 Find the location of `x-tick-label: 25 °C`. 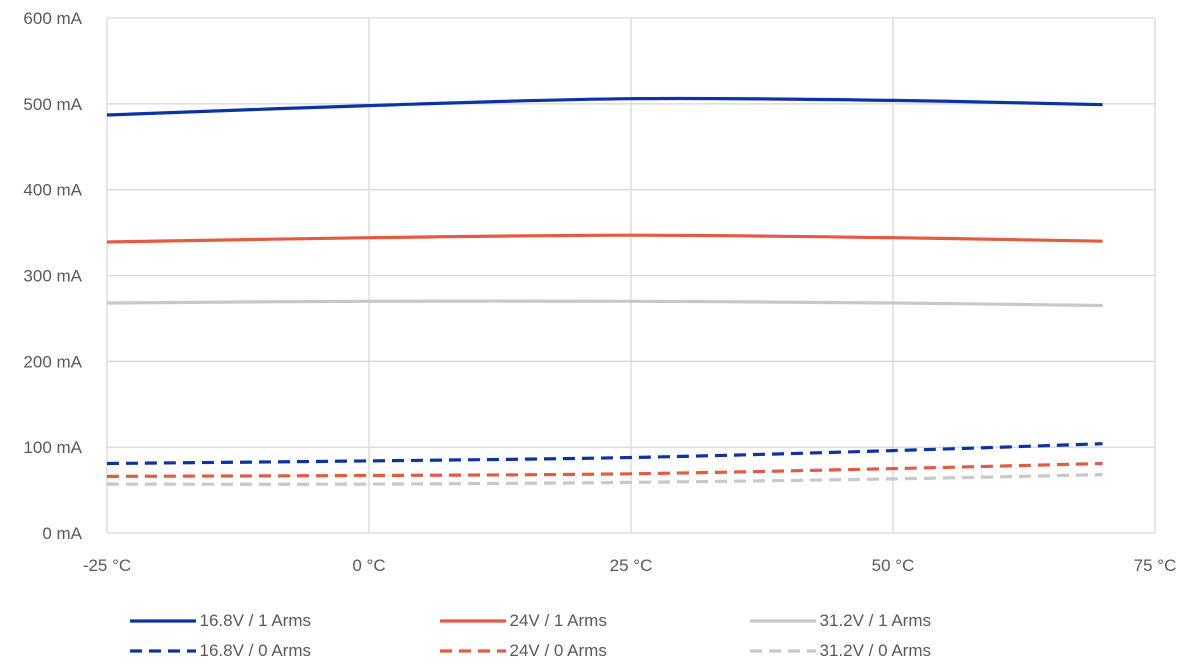

x-tick-label: 25 °C is located at coordinates (631, 565).